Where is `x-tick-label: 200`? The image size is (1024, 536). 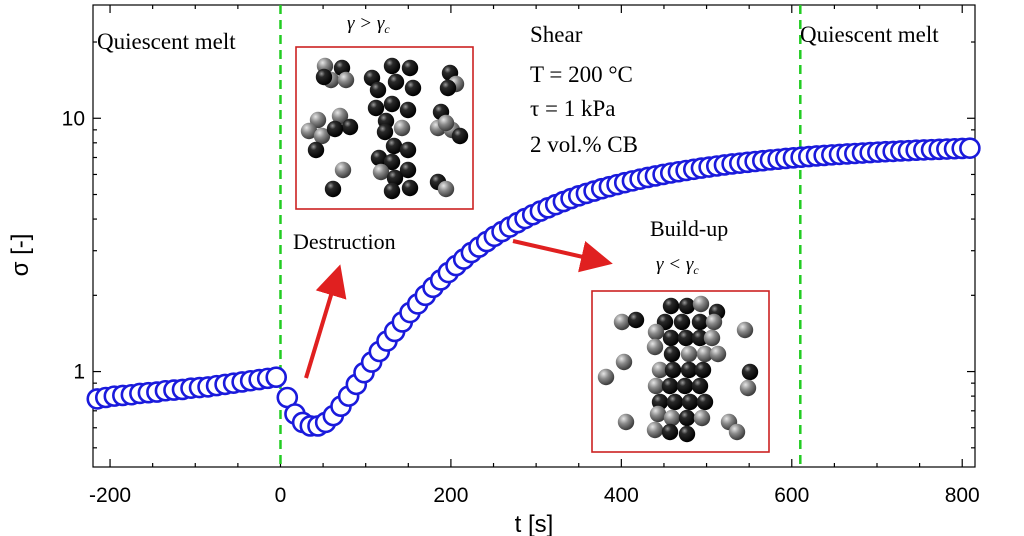
x-tick-label: 200 is located at coordinates (450, 495).